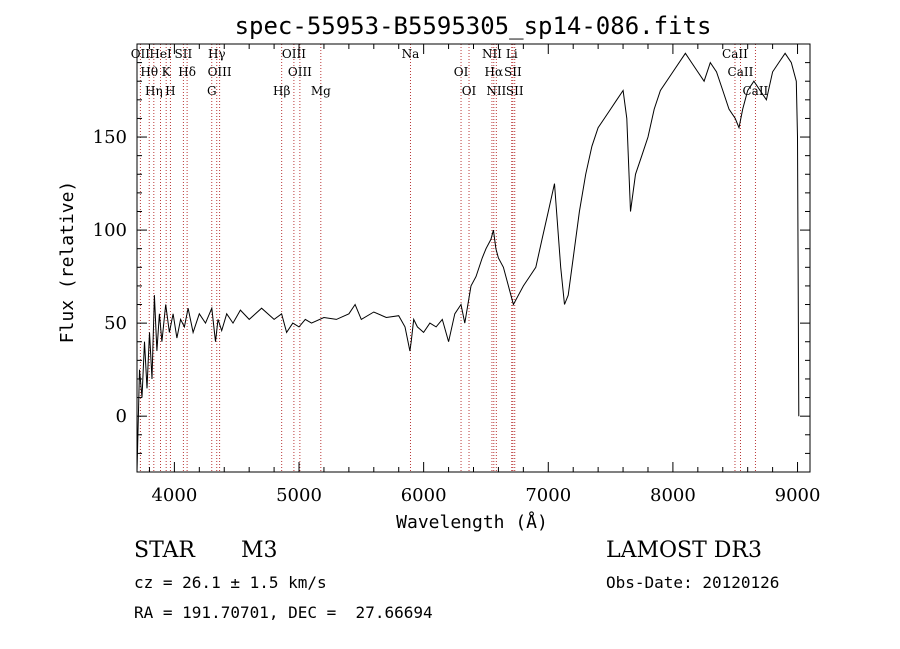  Describe the element at coordinates (300, 72) in the screenshot. I see `line-label-13: OIII` at that location.